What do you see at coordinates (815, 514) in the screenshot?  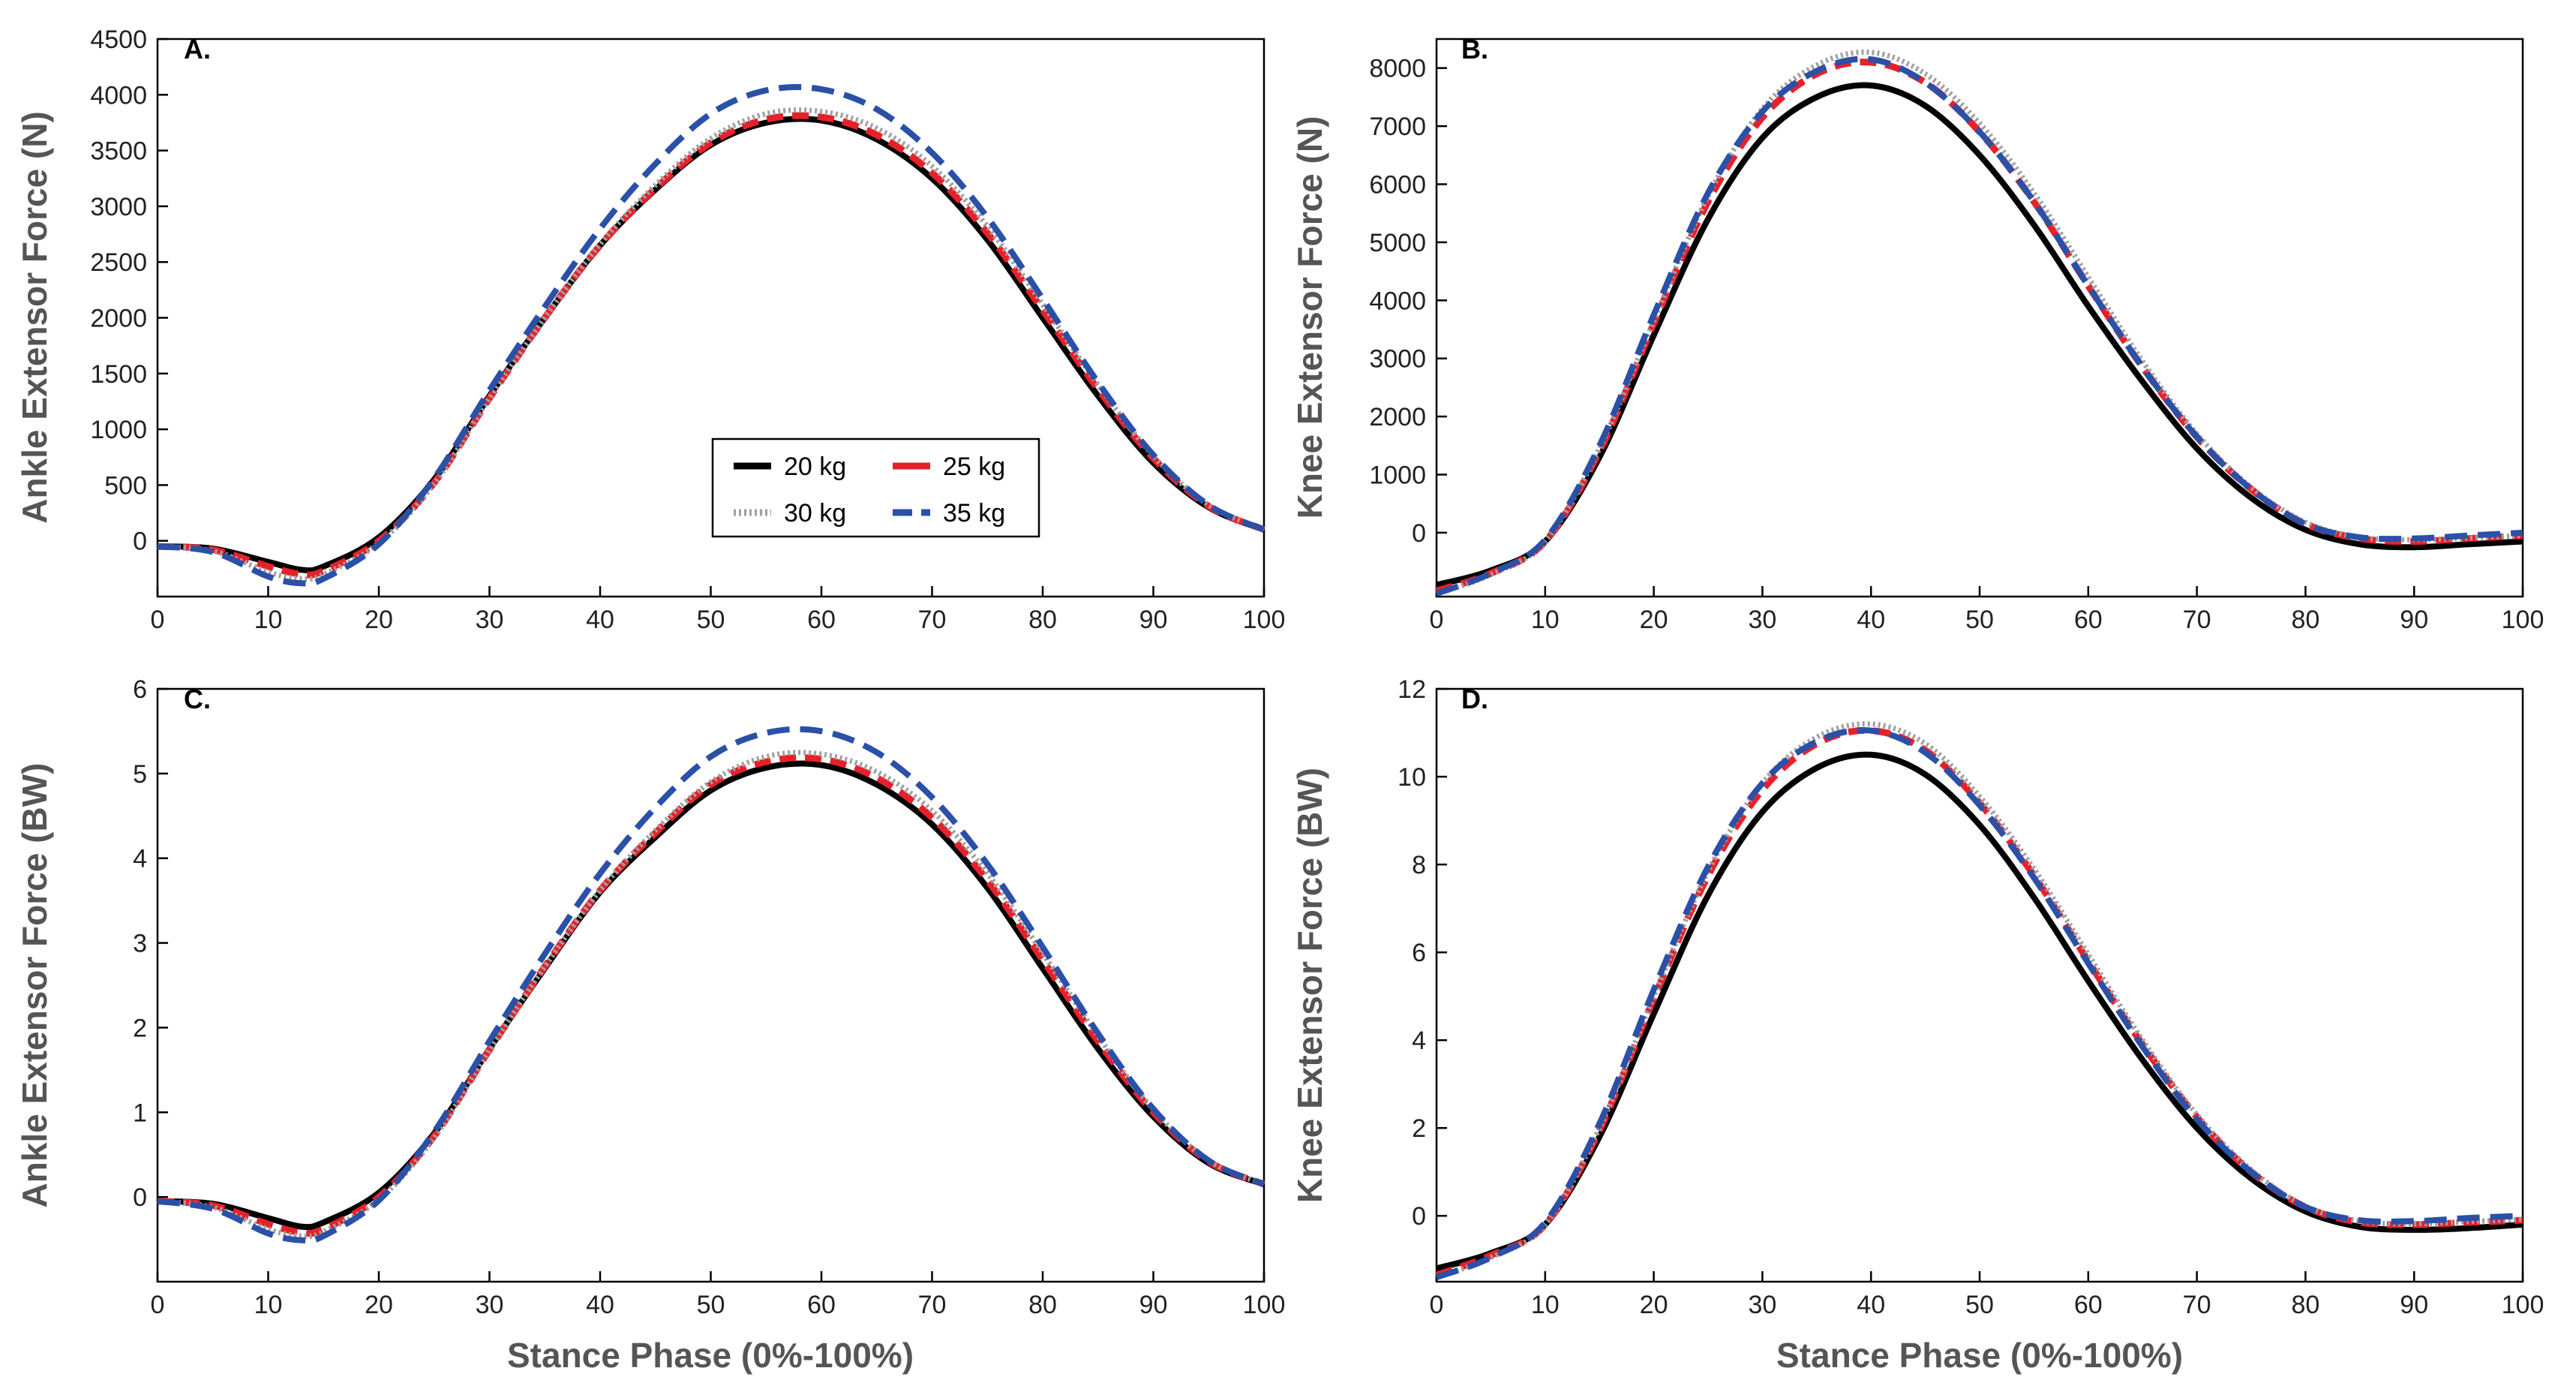 I see `legend-label-30kg: 30 kg` at bounding box center [815, 514].